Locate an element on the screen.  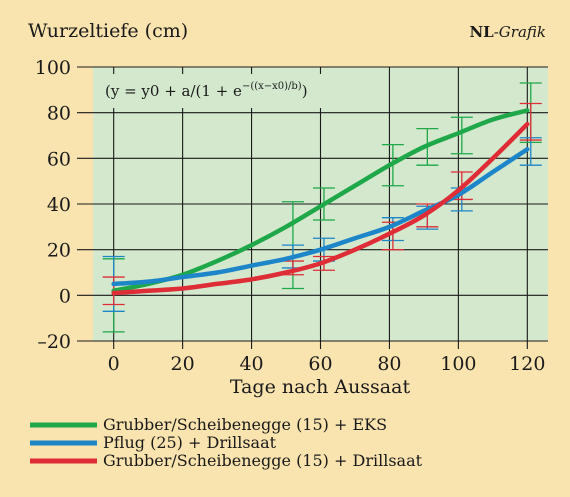
brand-label: NL-Grafik is located at coordinates (507, 32).